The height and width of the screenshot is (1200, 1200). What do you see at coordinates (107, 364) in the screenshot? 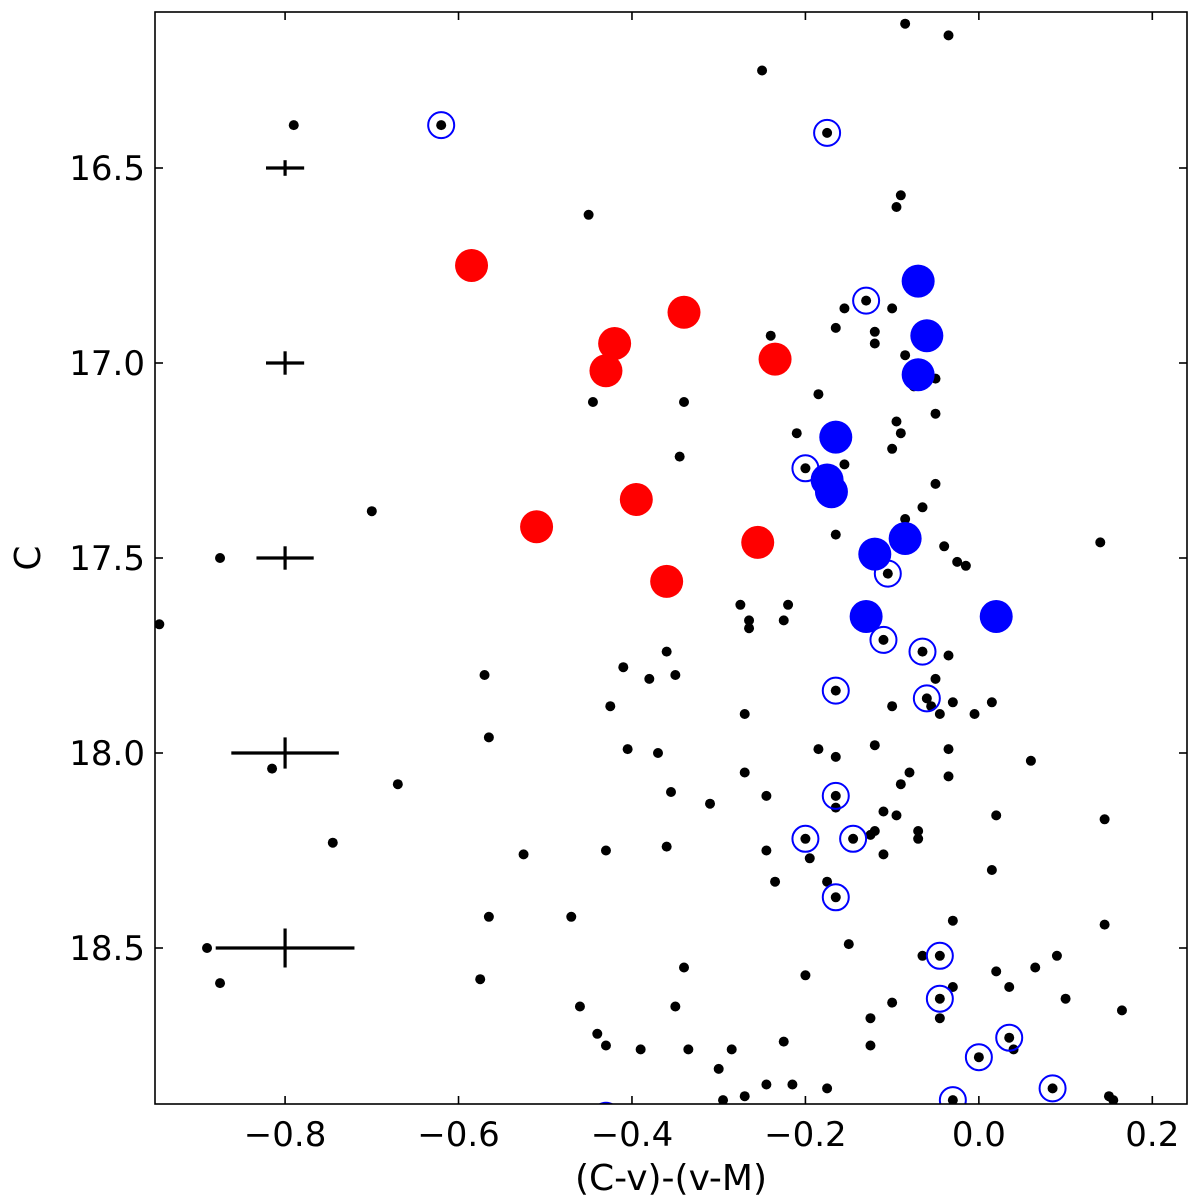
I see `y-tick-label-1: 17.0` at bounding box center [107, 364].